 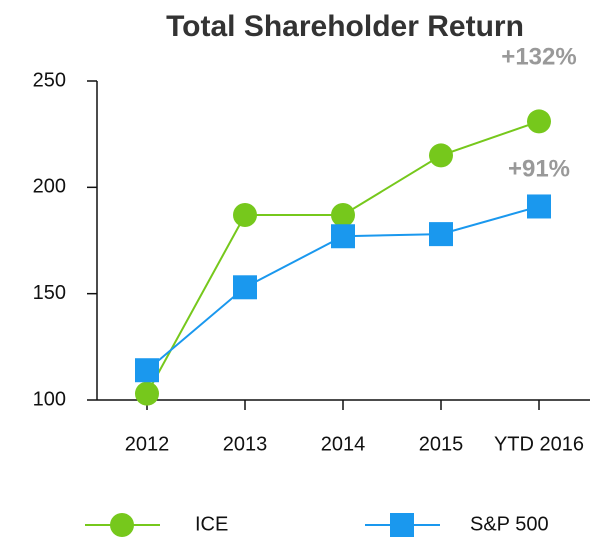 What do you see at coordinates (538, 56) in the screenshot?
I see `annotation: +132%` at bounding box center [538, 56].